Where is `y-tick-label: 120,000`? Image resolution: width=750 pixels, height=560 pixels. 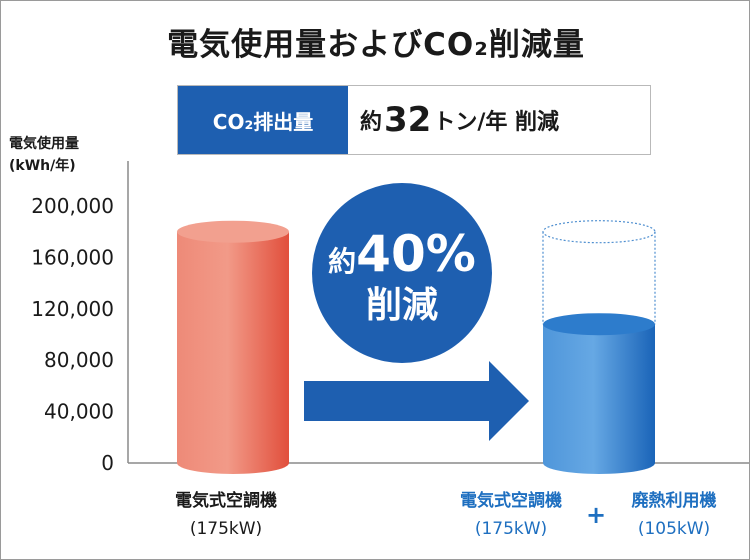
y-tick-label: 120,000 is located at coordinates (72, 309).